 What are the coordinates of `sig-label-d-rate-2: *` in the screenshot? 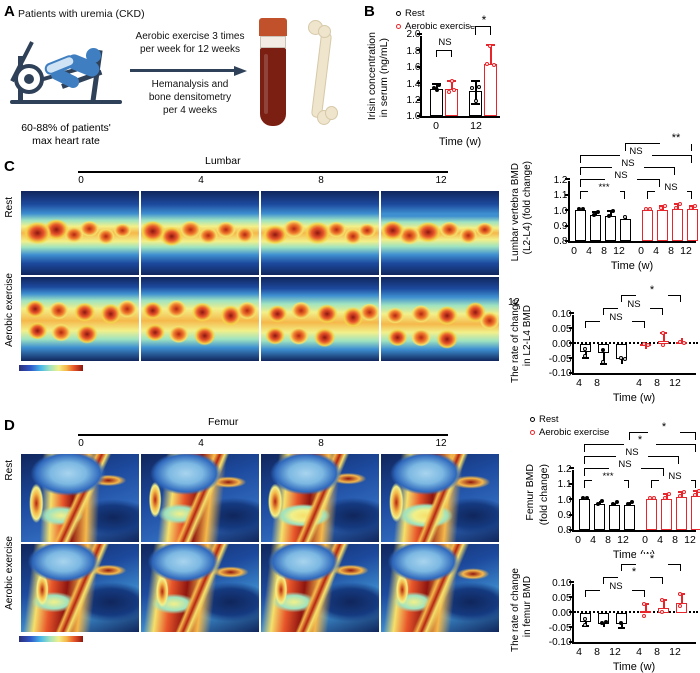 It's located at (634, 572).